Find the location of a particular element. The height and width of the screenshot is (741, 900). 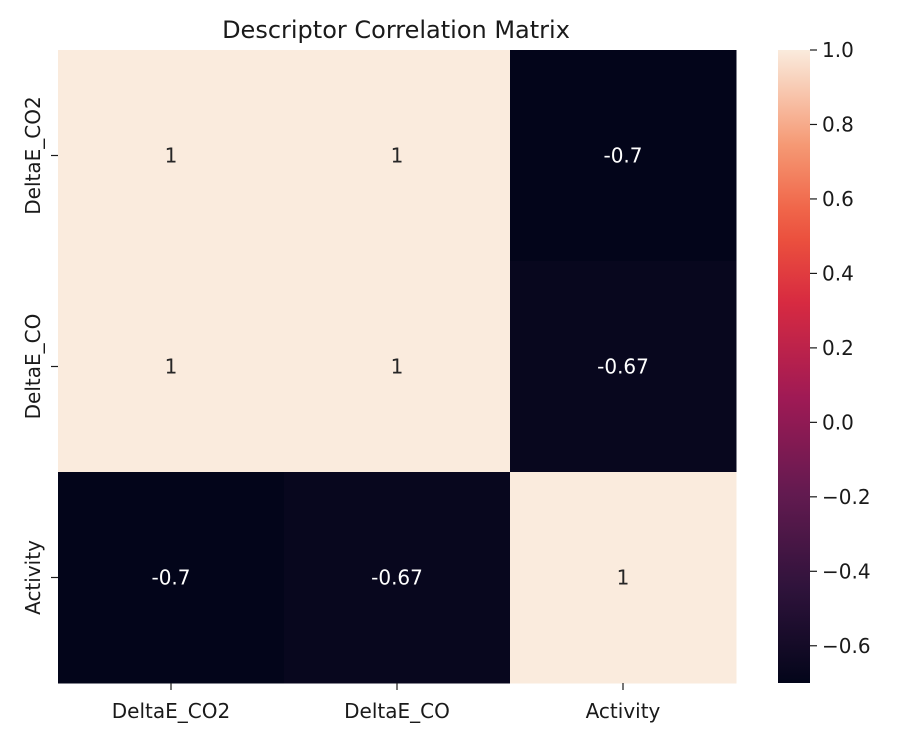

x-tick-label: Activity is located at coordinates (623, 711).